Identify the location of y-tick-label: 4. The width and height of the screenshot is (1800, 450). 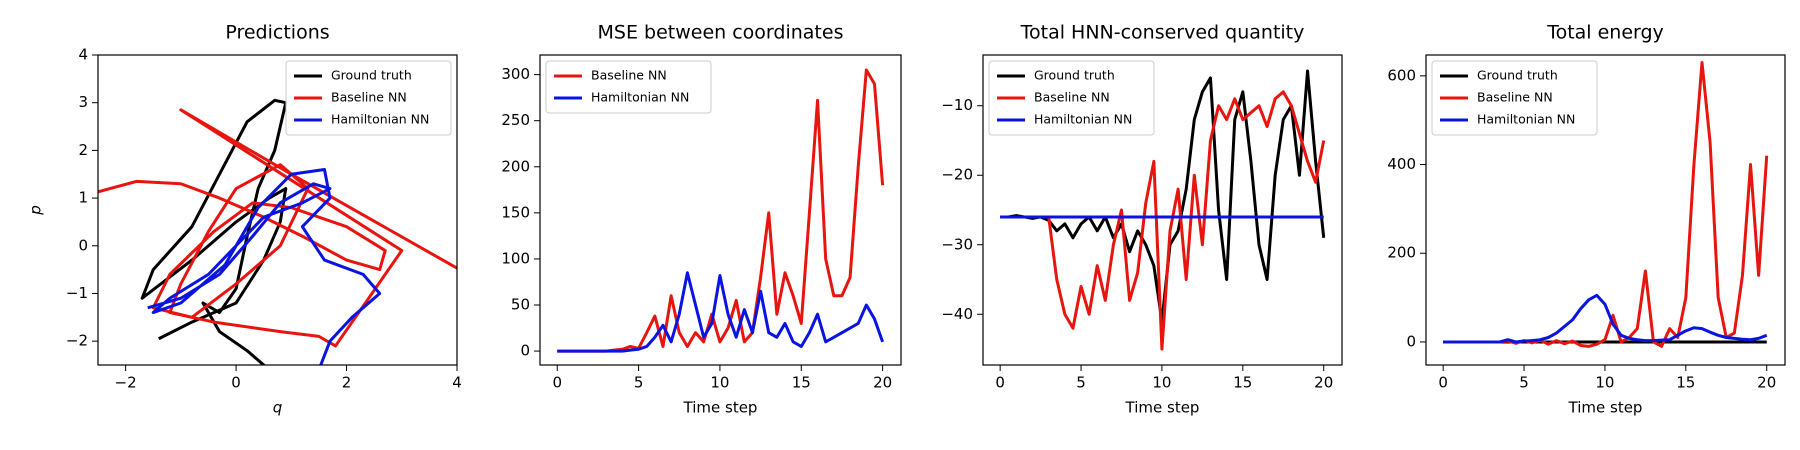
(83, 55).